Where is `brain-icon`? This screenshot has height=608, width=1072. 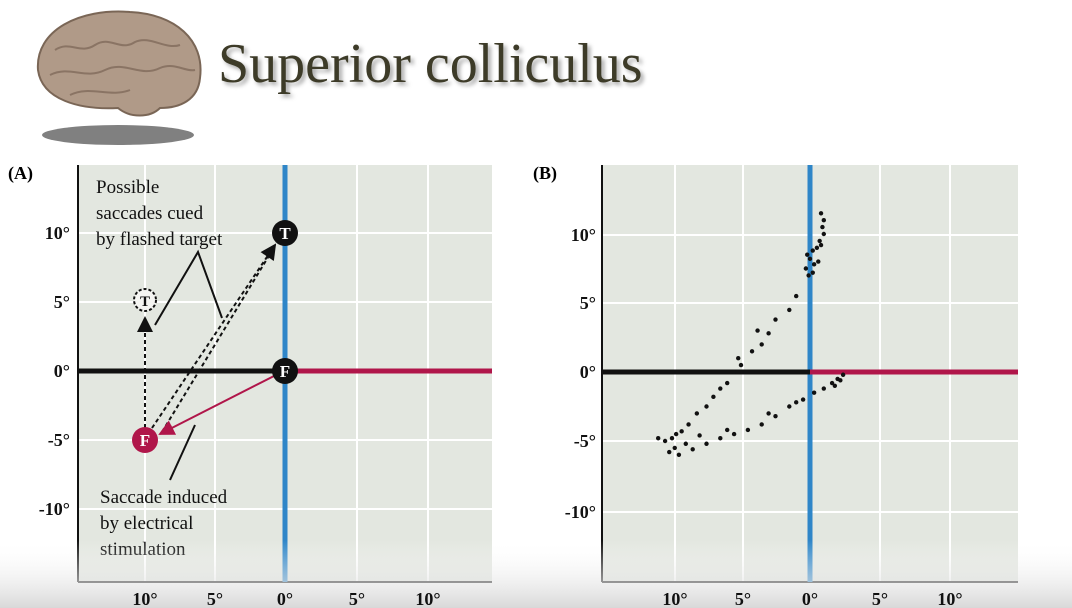 brain-icon is located at coordinates (119, 63).